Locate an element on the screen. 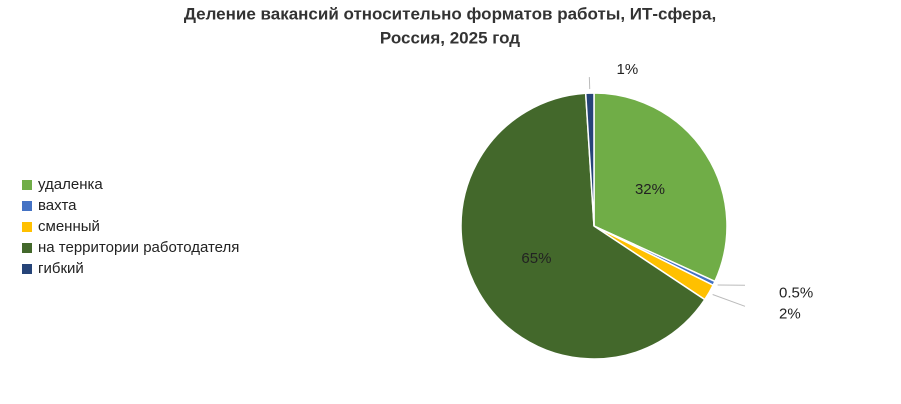 The height and width of the screenshot is (404, 901). data-label: 2% is located at coordinates (790, 313).